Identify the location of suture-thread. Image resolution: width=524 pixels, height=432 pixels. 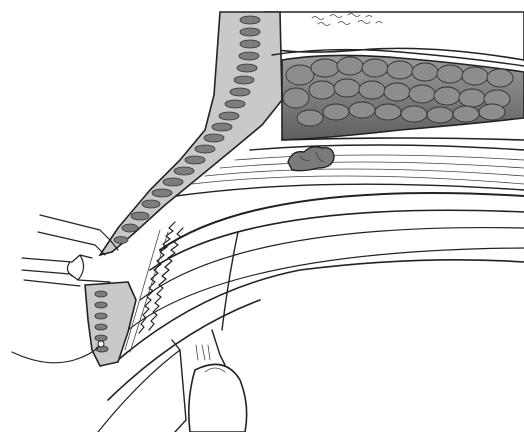
(58, 352).